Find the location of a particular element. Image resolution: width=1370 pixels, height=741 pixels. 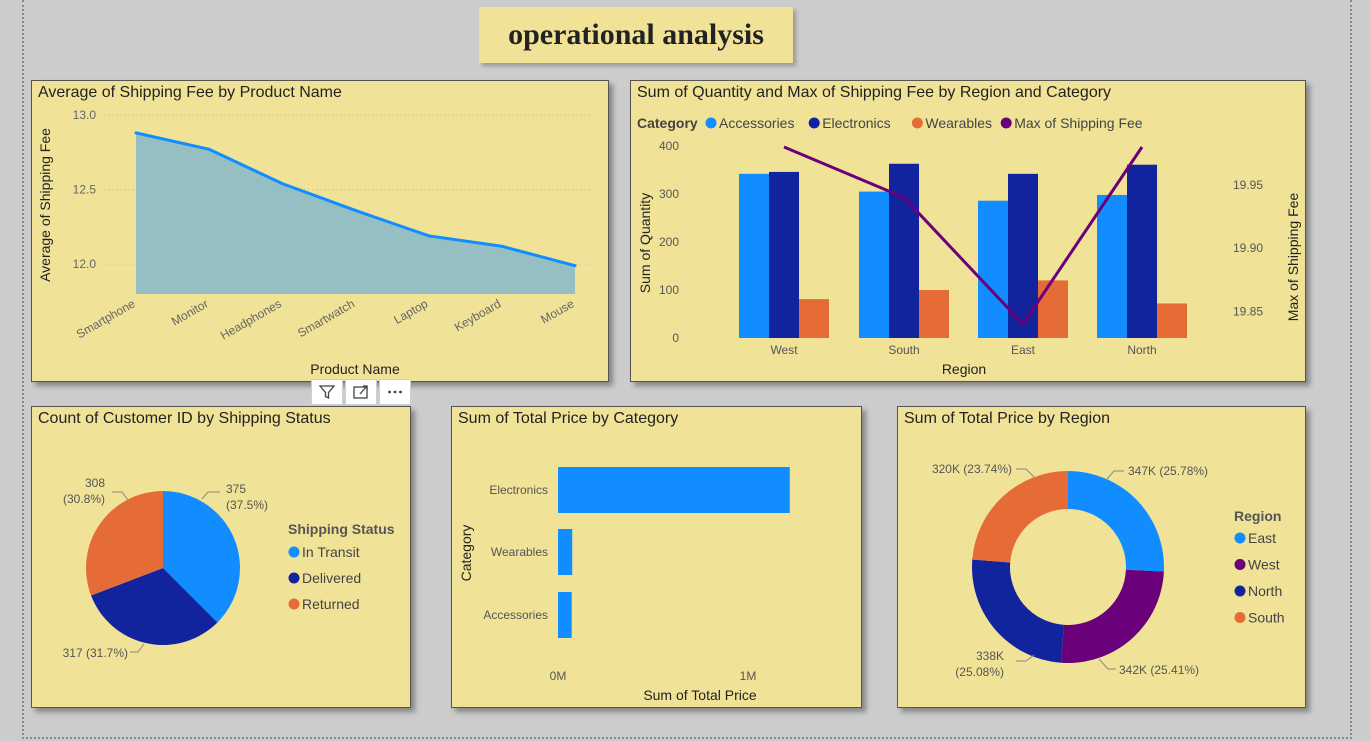

data-label: 347K (25.78%) is located at coordinates (1168, 471).